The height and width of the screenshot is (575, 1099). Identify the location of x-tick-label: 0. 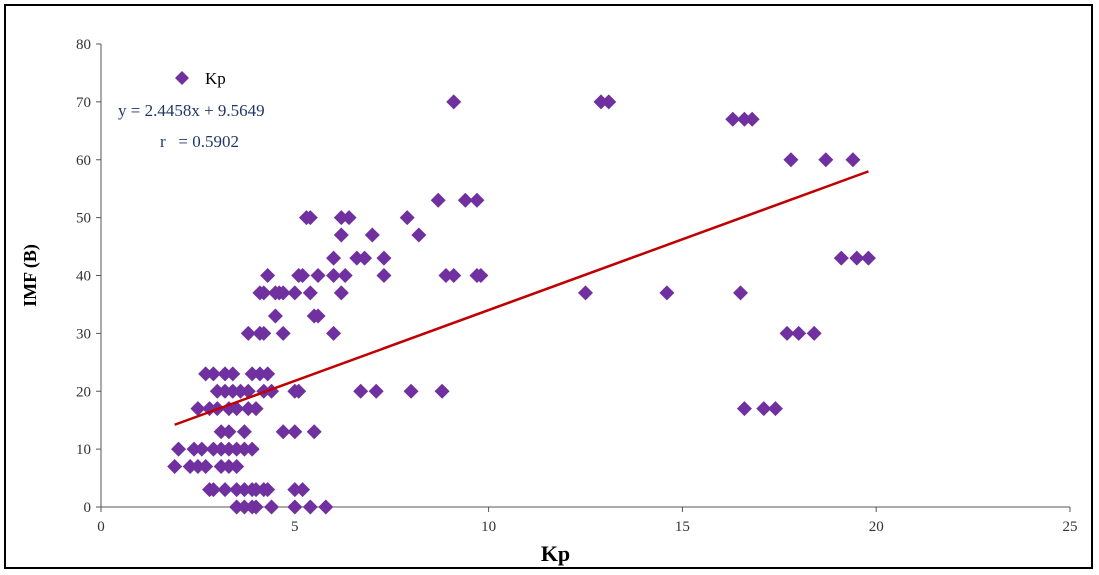
(101, 527).